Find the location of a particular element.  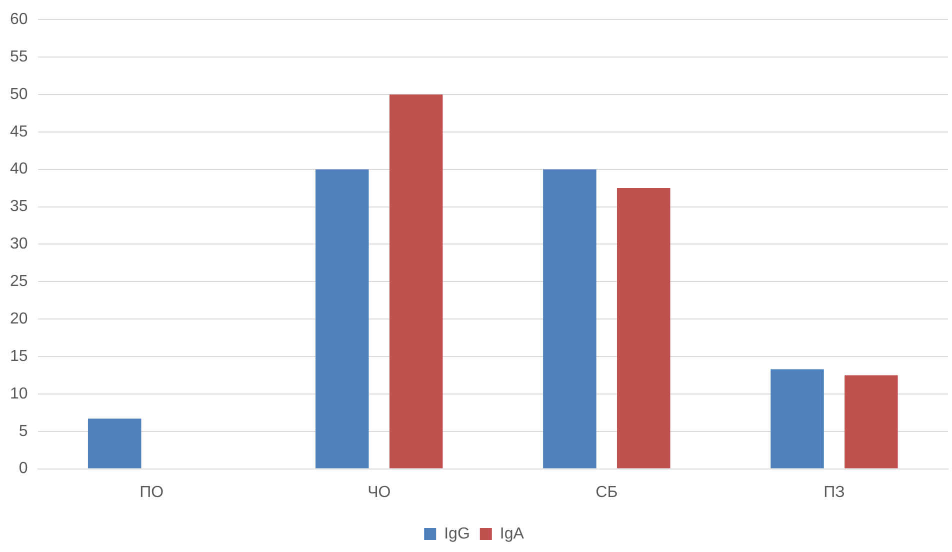

y-tick-label: 45 is located at coordinates (19, 131).